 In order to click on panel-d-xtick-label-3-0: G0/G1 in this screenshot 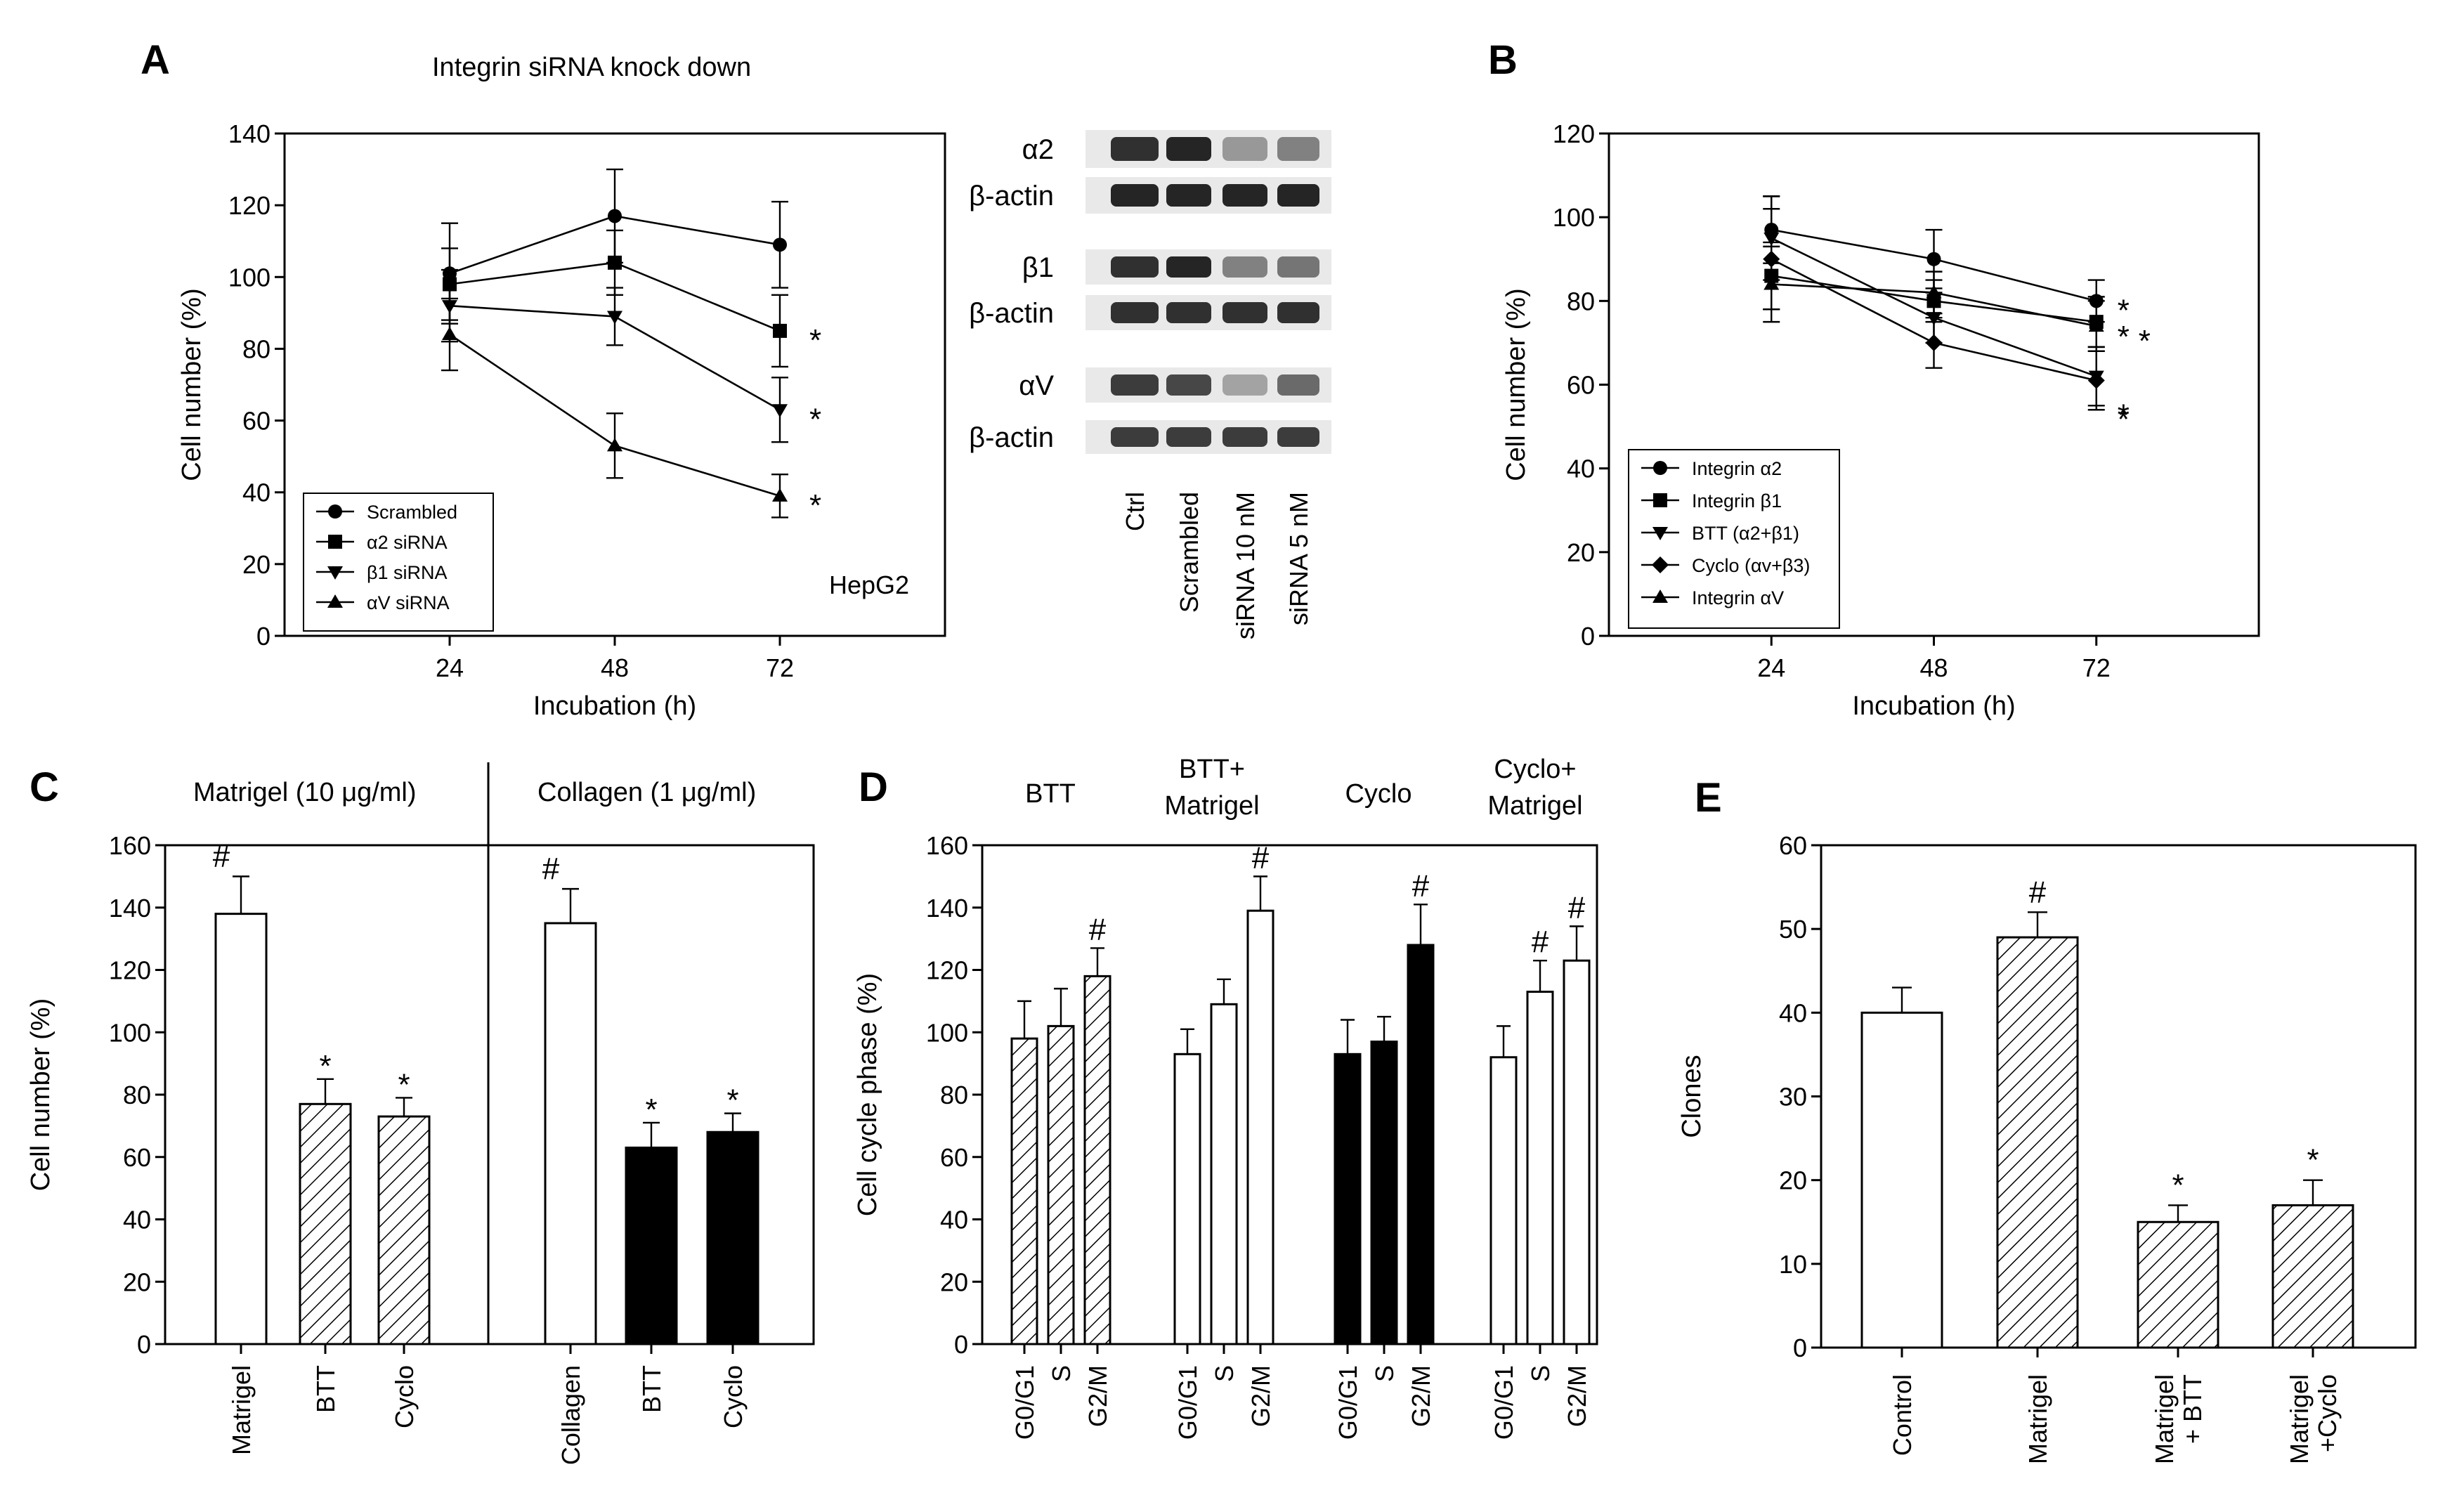, I will do `click(1503, 1403)`.